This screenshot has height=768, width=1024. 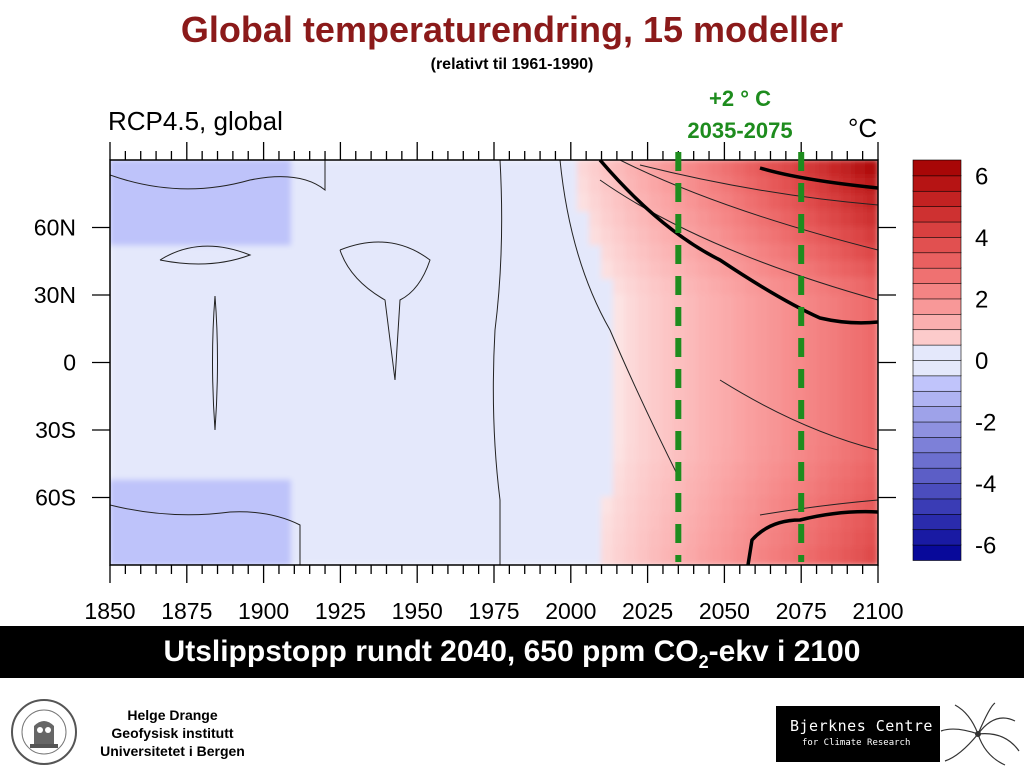 I want to click on author-university: Universitetet i Bergen, so click(x=172, y=751).